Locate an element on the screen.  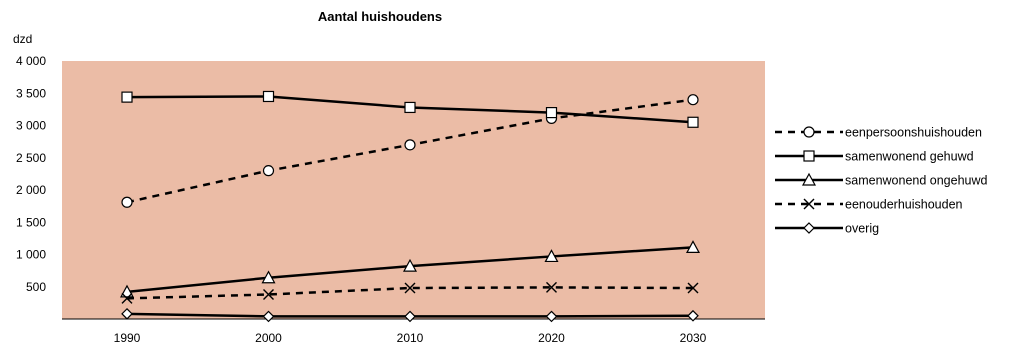
y-tick-label: 2 000 is located at coordinates (31, 190).